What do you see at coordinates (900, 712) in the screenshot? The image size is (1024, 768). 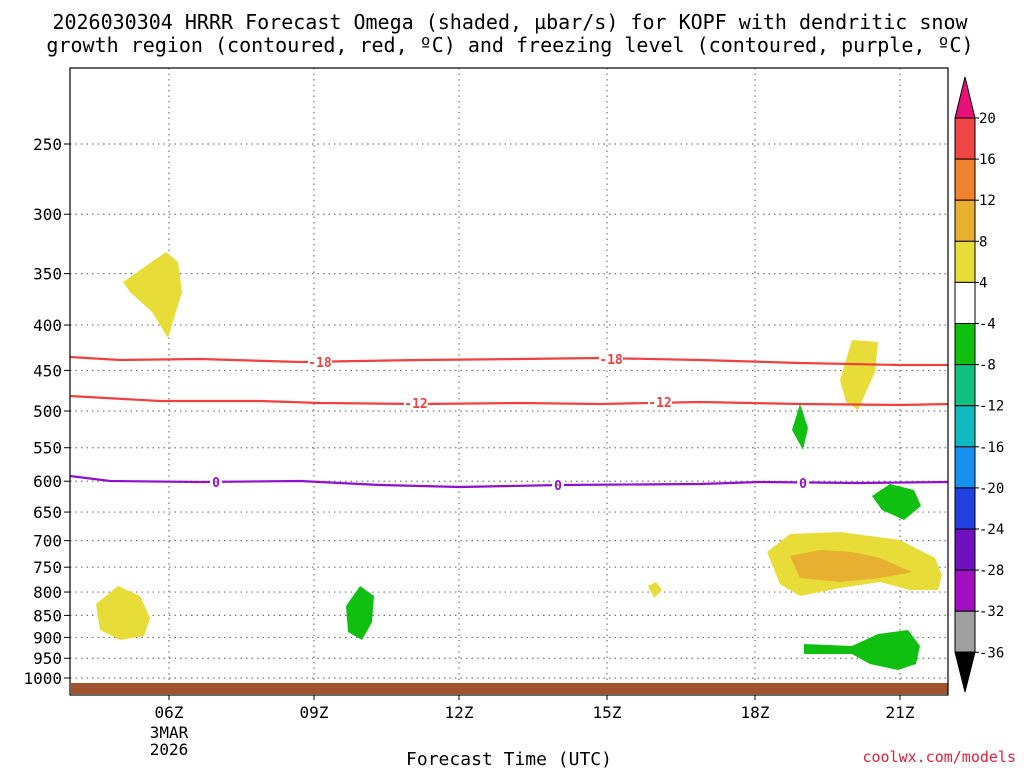 I see `x-tick-label-21Z: 21Z` at bounding box center [900, 712].